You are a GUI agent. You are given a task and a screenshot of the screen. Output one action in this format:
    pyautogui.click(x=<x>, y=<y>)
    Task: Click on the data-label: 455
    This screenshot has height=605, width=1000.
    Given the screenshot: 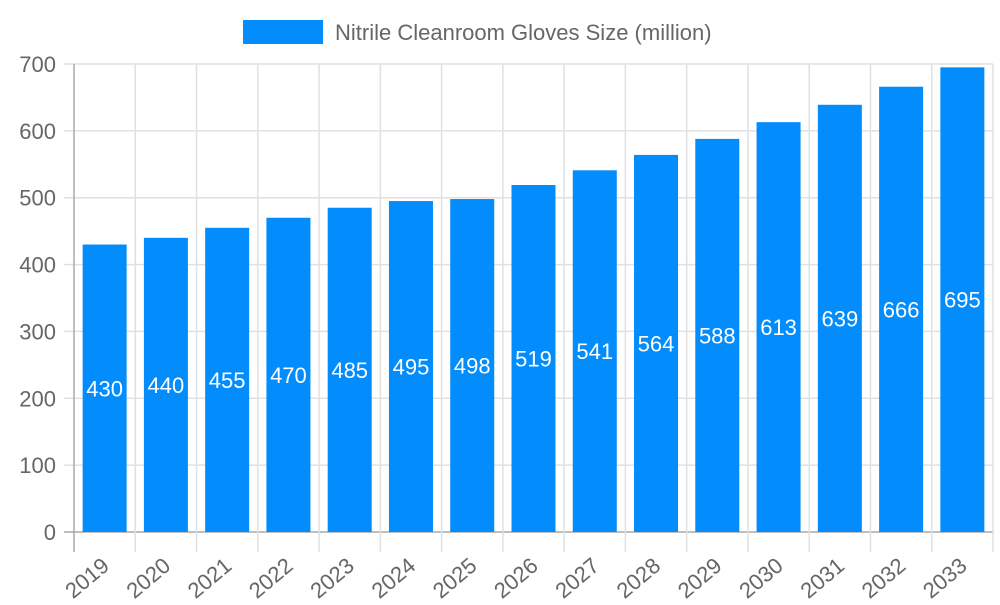 What is the action you would take?
    pyautogui.click(x=227, y=380)
    